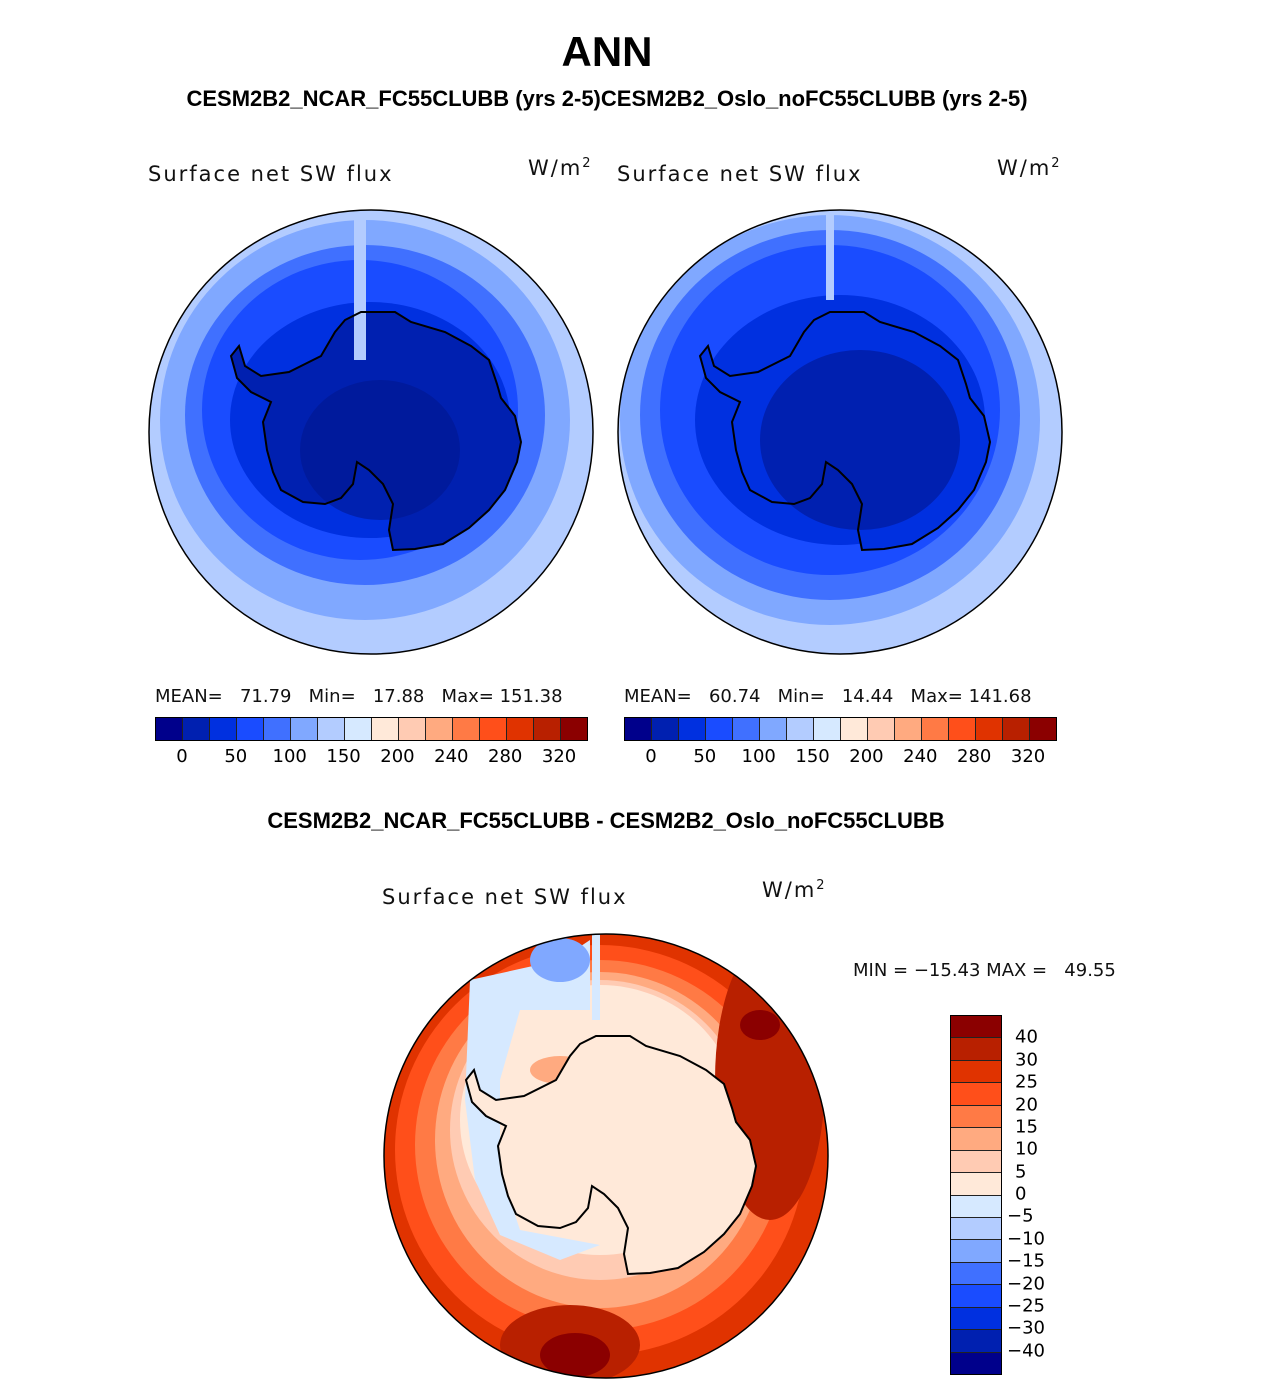  Describe the element at coordinates (734, 696) in the screenshot. I see `mean-value: 60.74` at that location.